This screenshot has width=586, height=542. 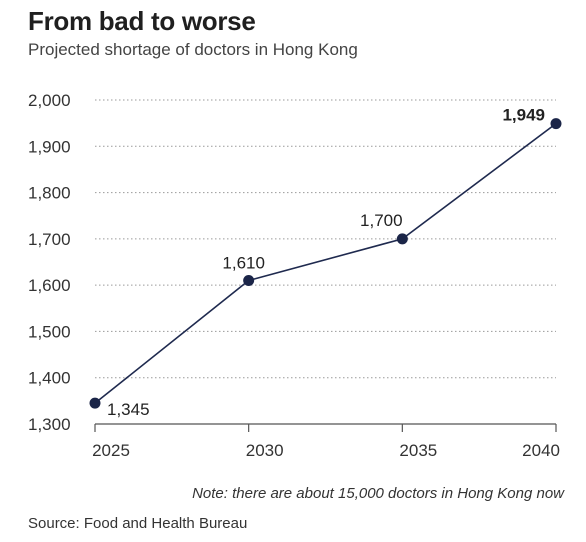 I want to click on y-tick-label: 2,000, so click(x=49, y=100).